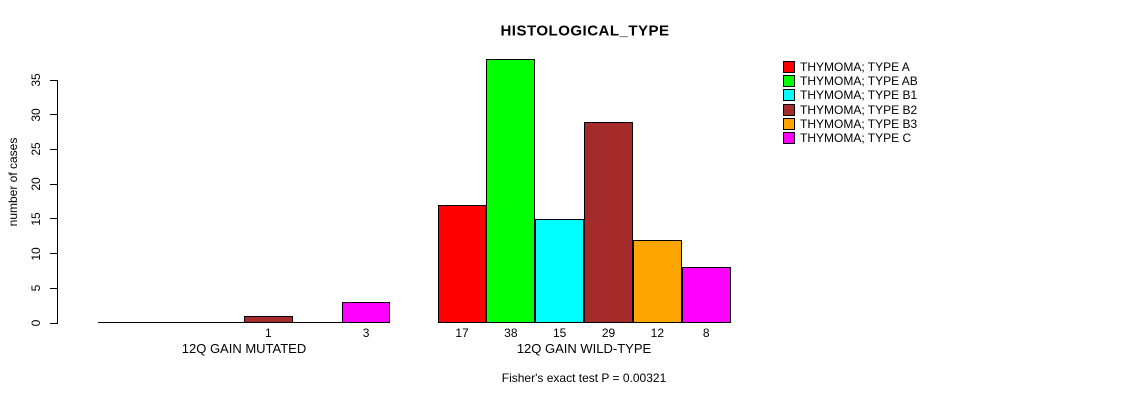  I want to click on legend-item: THYMOMA; TYPE B1, so click(850, 95).